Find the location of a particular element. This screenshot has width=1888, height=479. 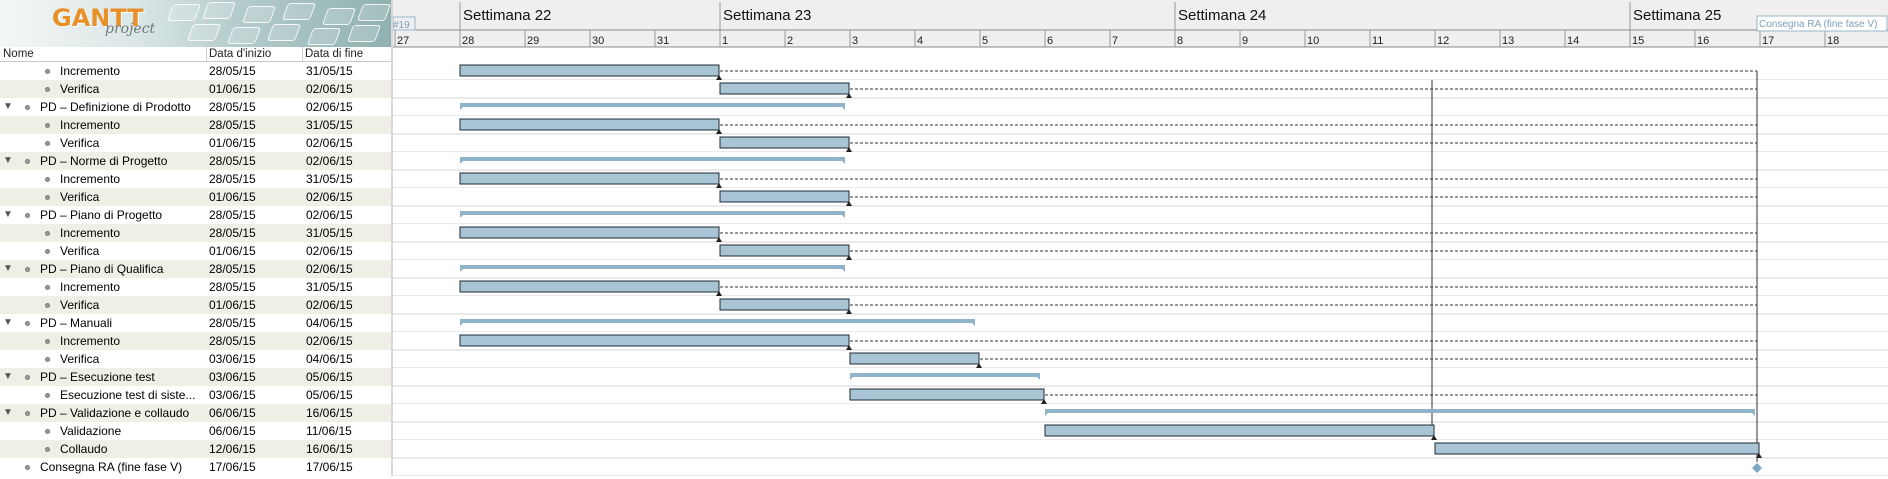

task-start-date: 12/06/15 is located at coordinates (232, 449).